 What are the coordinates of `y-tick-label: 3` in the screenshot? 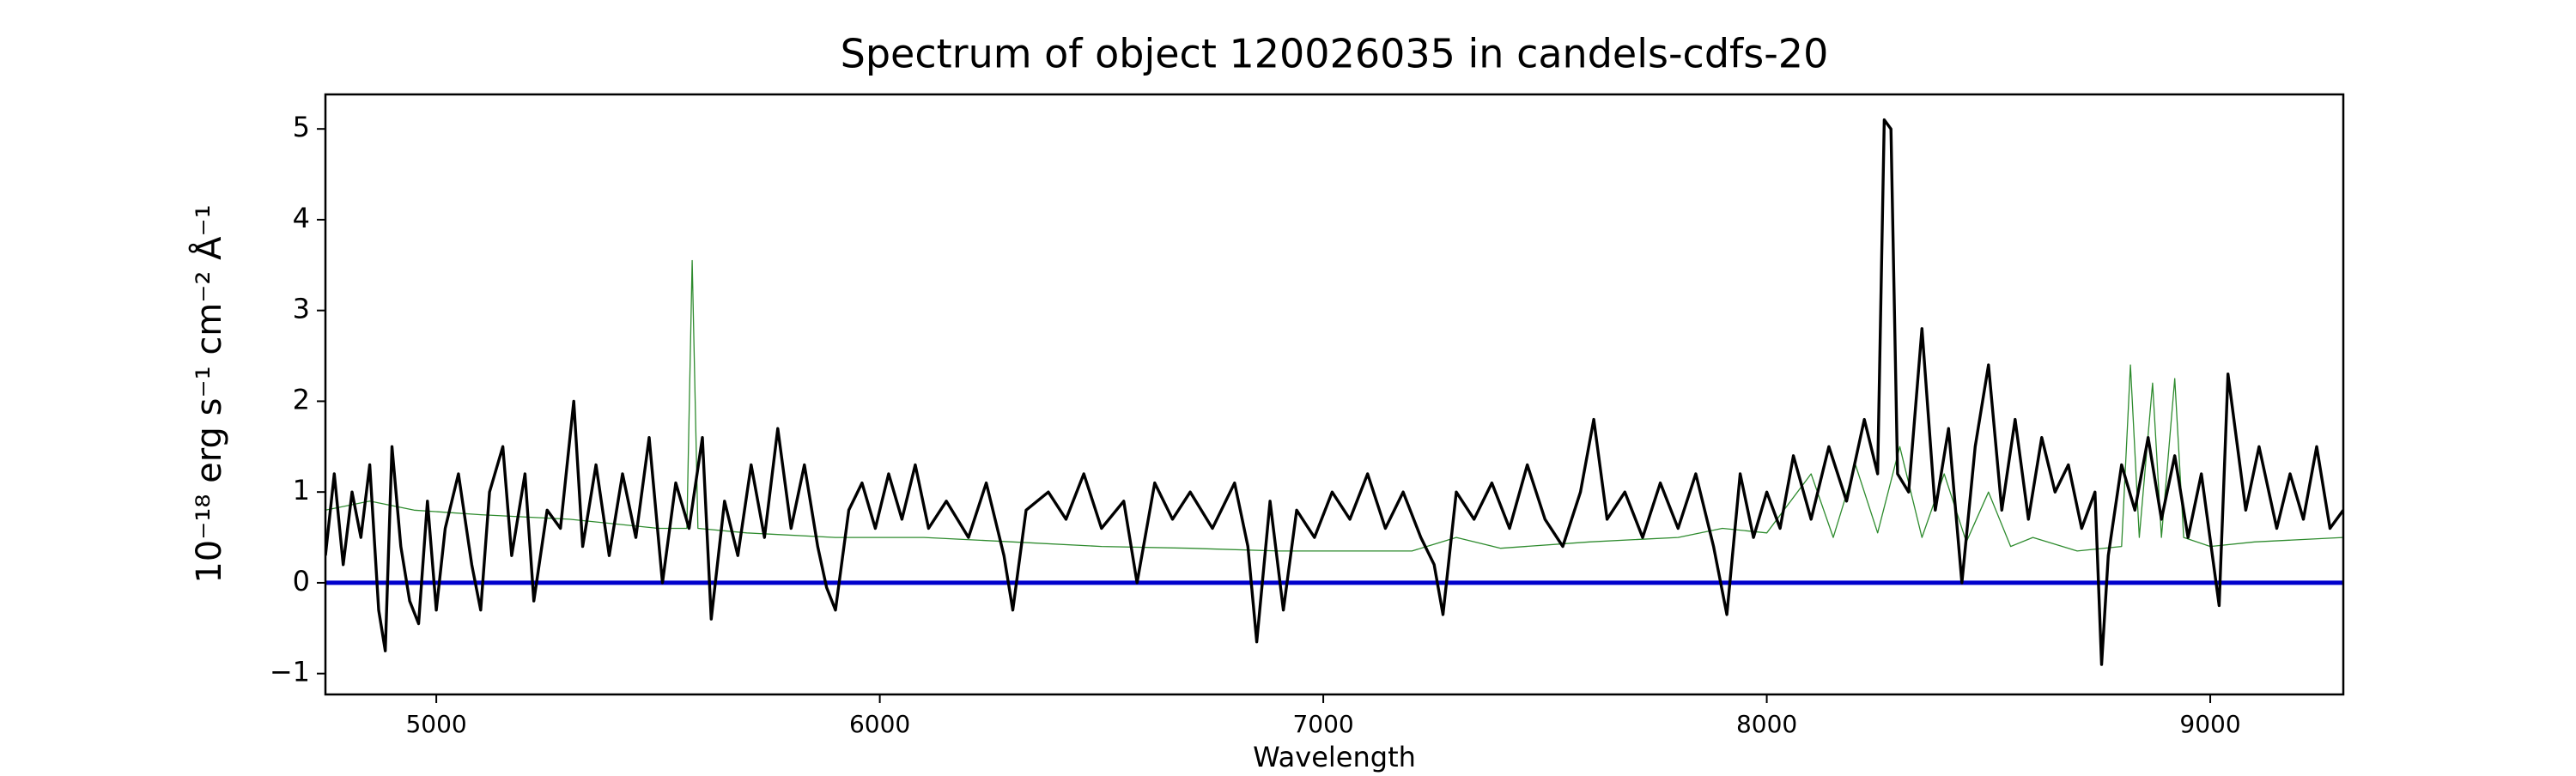 It's located at (301, 309).